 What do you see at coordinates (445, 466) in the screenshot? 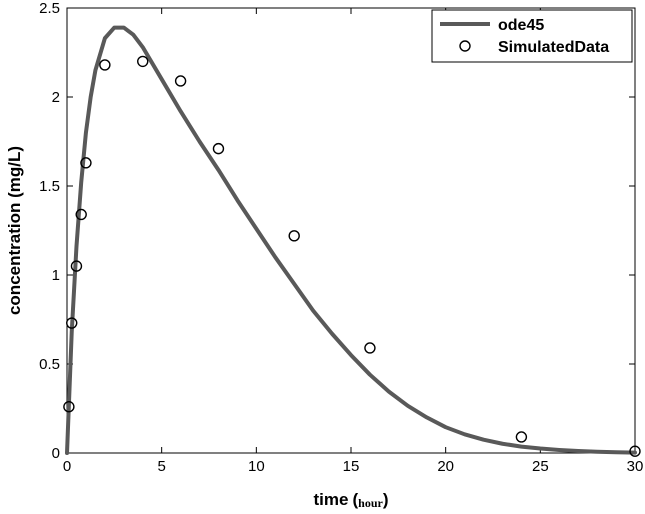
I see `x-tick-label-20: 20` at bounding box center [445, 466].